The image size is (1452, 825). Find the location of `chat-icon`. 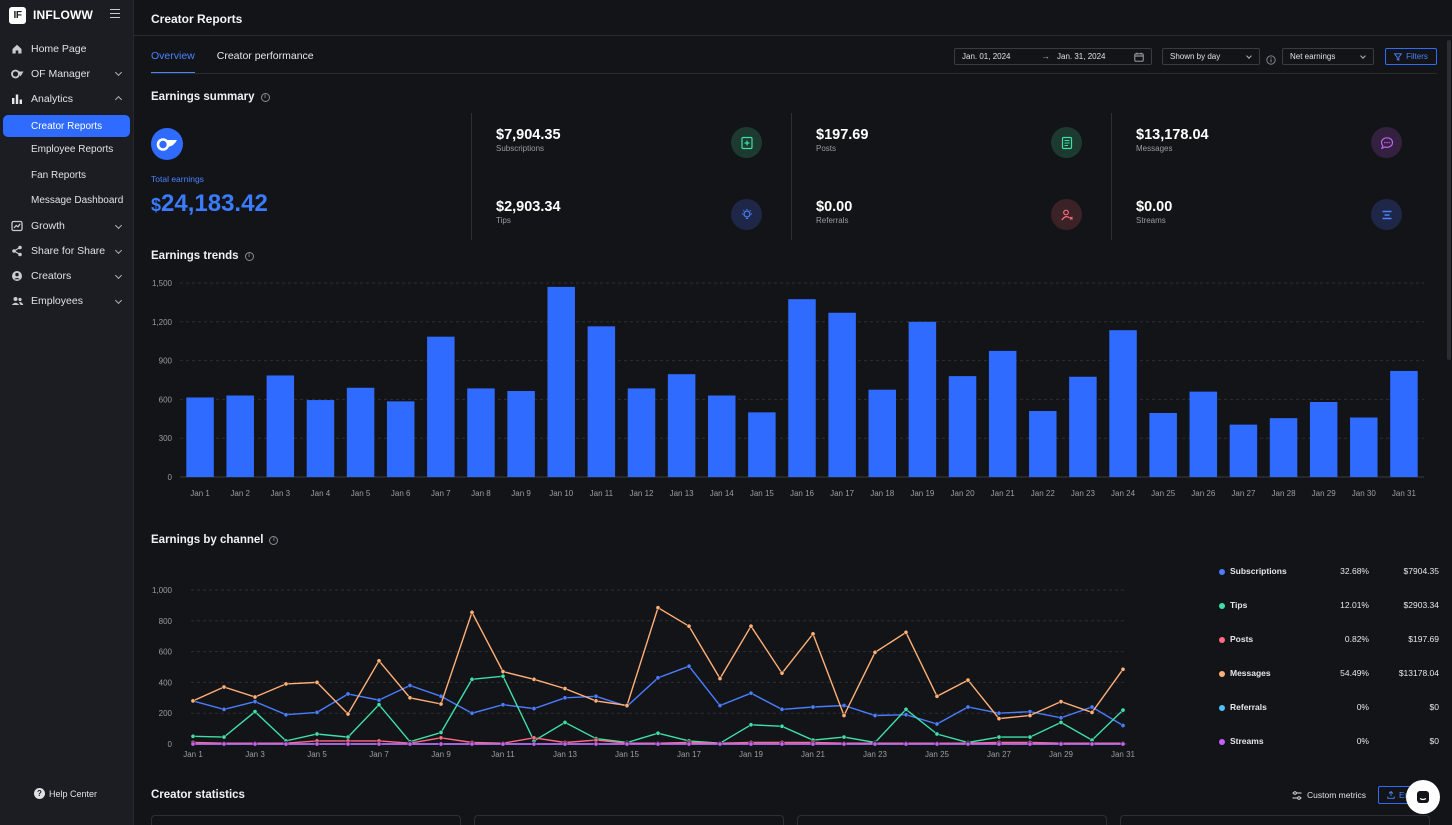

chat-icon is located at coordinates (1423, 797).